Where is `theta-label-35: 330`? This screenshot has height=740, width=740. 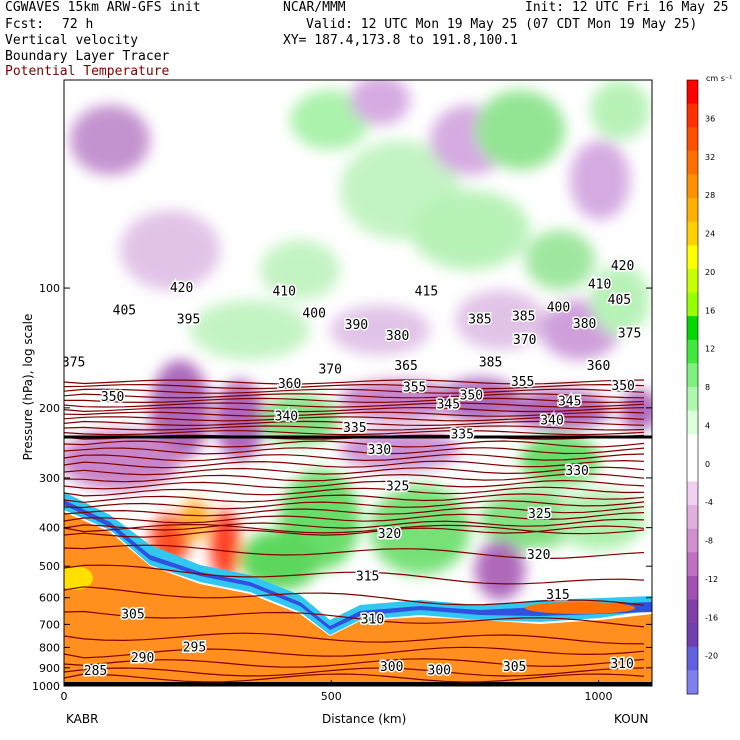 theta-label-35: 330 is located at coordinates (576, 471).